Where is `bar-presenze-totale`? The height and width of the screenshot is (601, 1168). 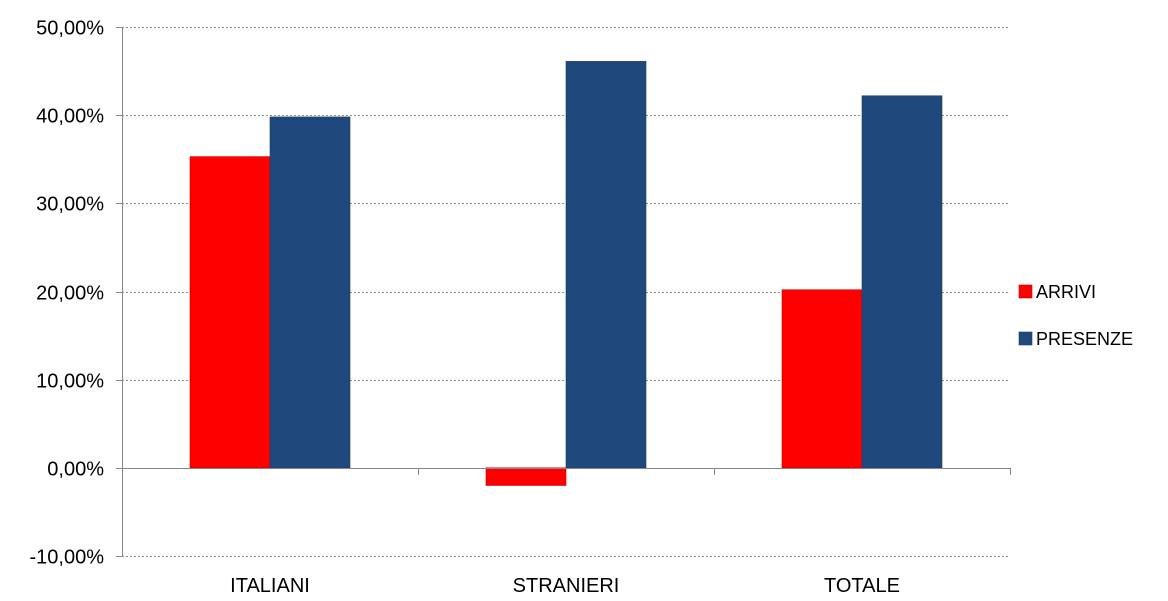 bar-presenze-totale is located at coordinates (902, 282).